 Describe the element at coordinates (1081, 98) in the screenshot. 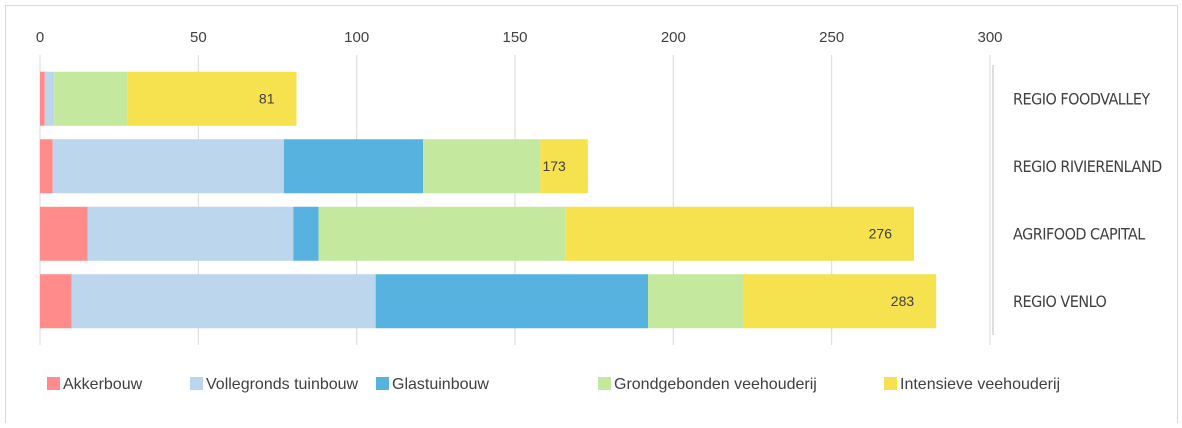

I see `category-label: REGIO FOODVALLEY` at that location.